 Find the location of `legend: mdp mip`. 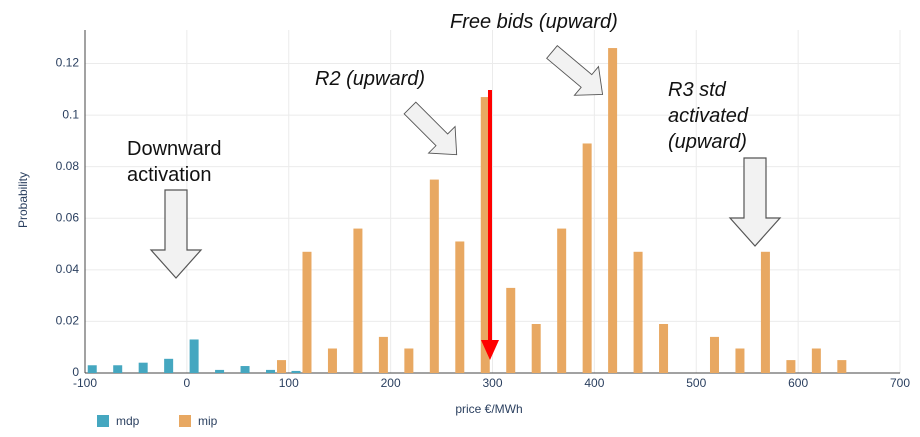

legend: mdp mip is located at coordinates (157, 421).